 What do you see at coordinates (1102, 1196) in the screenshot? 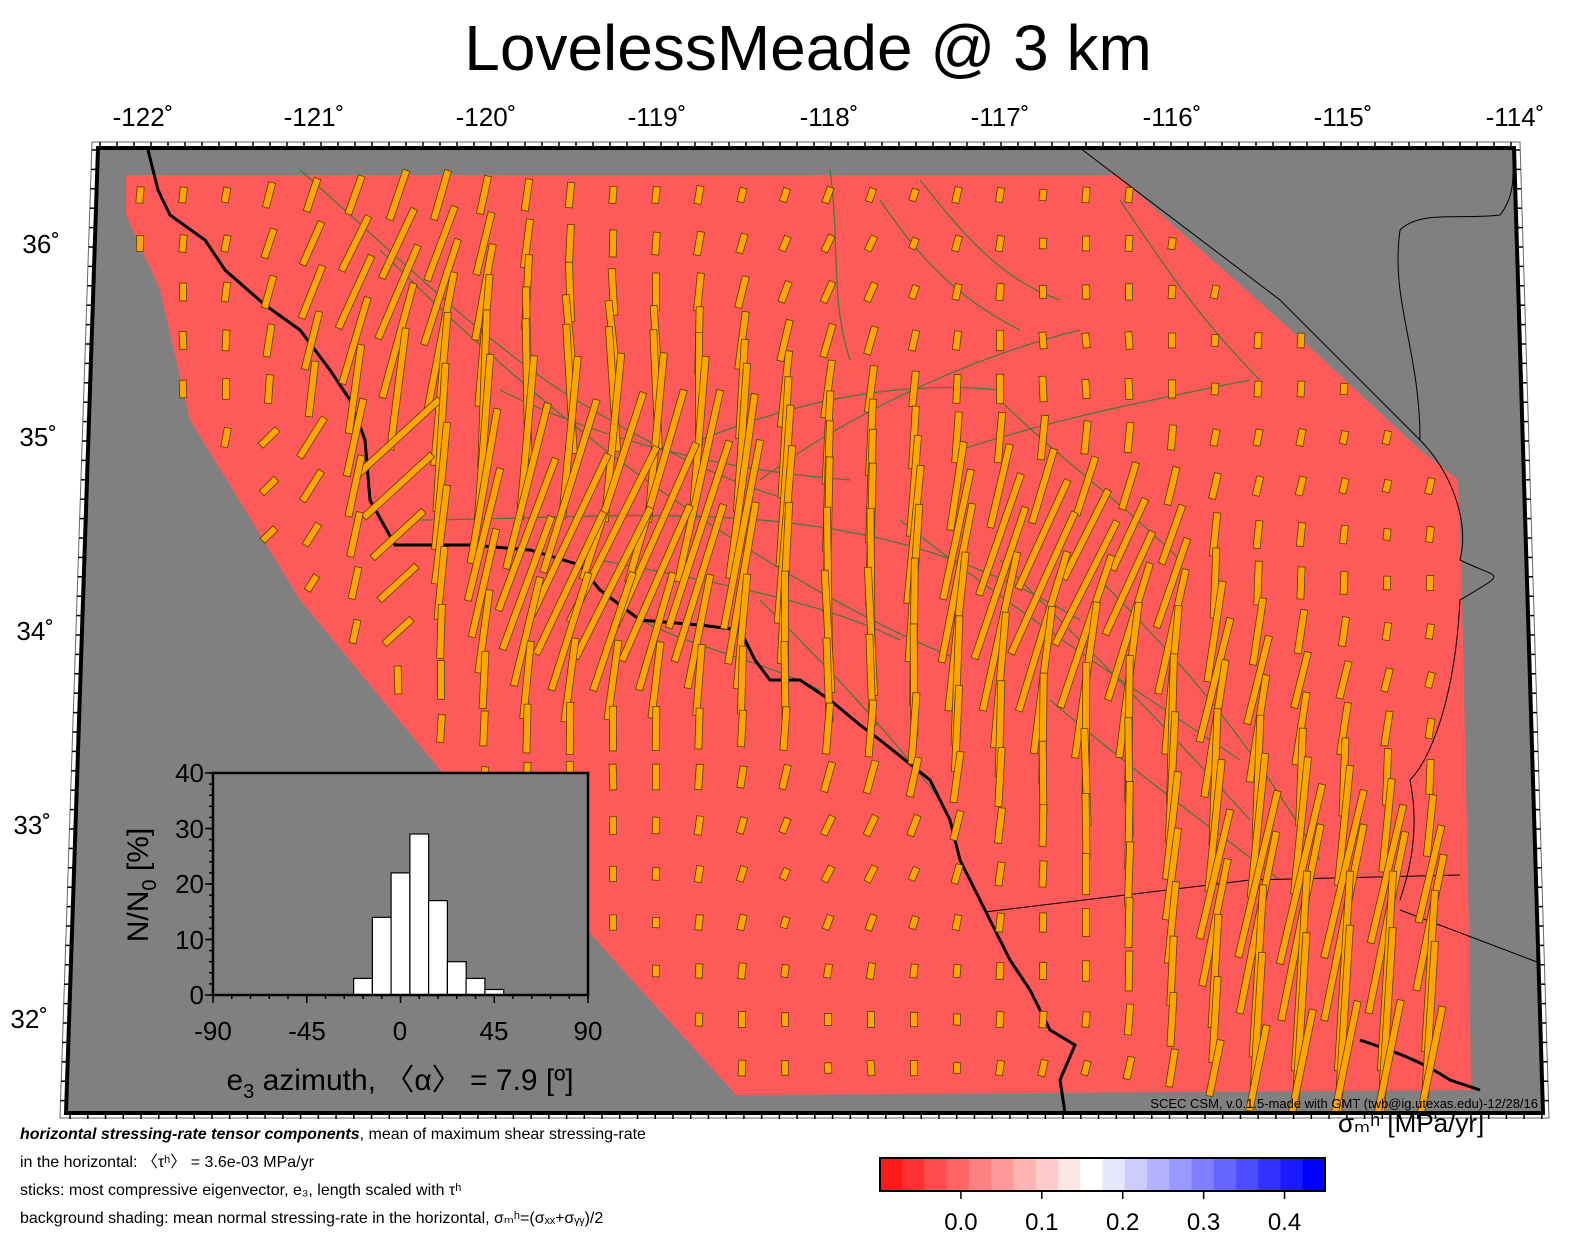
I see `colorbar: 0.0 0.1 0.2 0.3 0.4` at bounding box center [1102, 1196].